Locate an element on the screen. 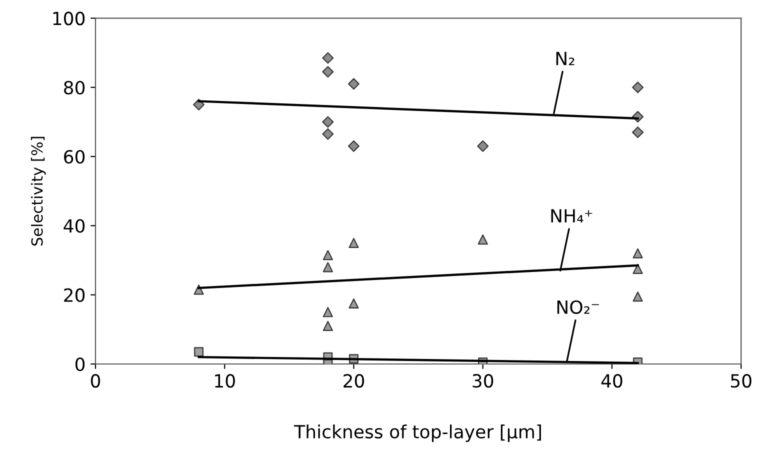 Image resolution: width=764 pixels, height=455 pixels. x-tick-label: 0 is located at coordinates (95, 381).